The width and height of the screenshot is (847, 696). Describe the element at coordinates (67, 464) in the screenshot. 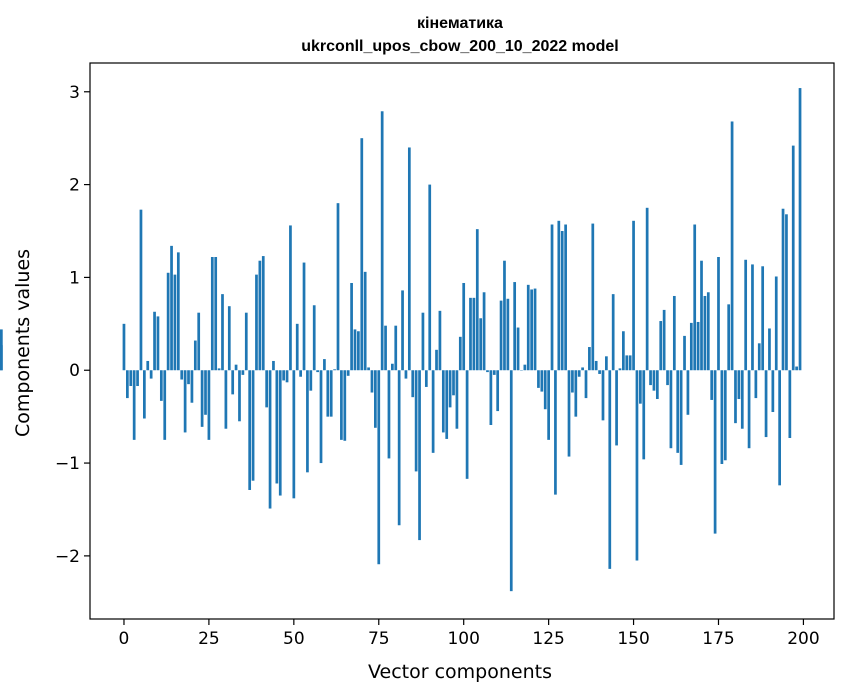

I see `y-tick-label: −1` at that location.